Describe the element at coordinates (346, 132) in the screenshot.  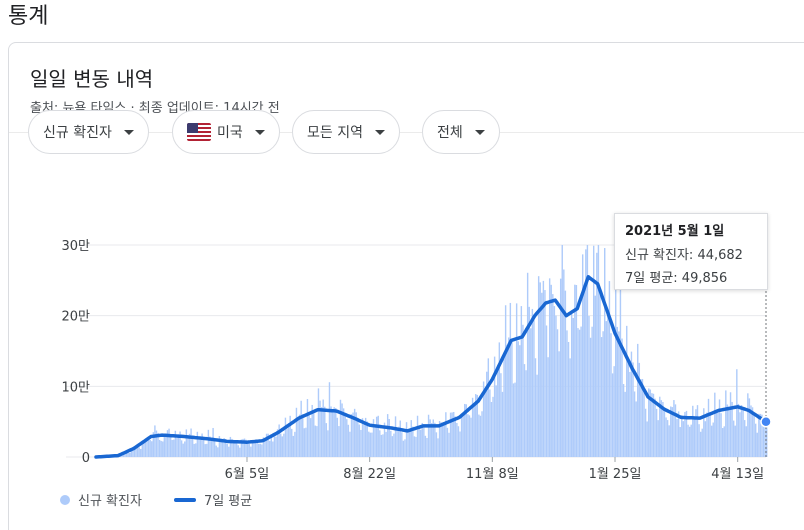
I see `region-filter-chip: 모든 지역` at that location.